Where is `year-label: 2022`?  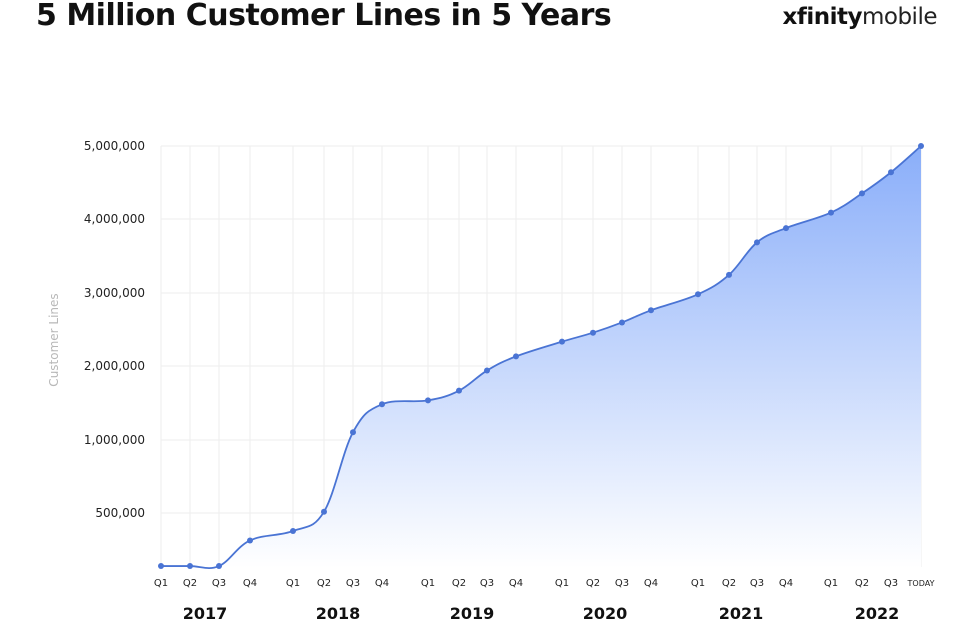 year-label: 2022 is located at coordinates (877, 613).